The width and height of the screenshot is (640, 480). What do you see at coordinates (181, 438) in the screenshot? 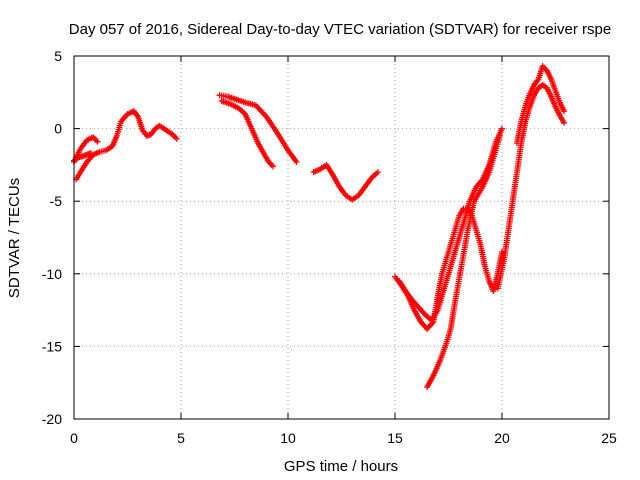
I see `x-tick-label: 5` at bounding box center [181, 438].